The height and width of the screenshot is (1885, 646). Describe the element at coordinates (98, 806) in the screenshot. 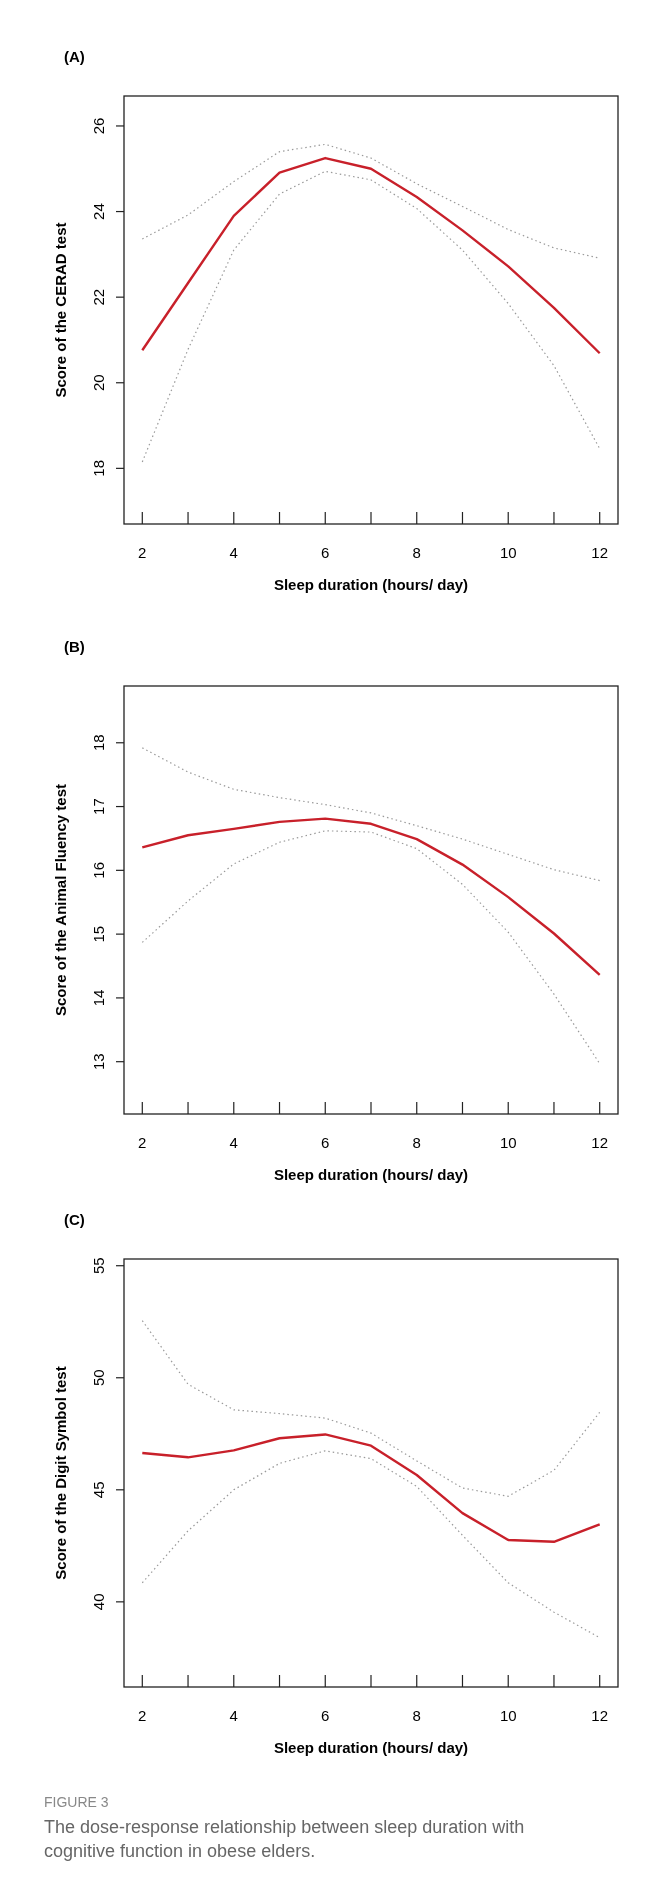

I see `y-tick-label: 17` at that location.